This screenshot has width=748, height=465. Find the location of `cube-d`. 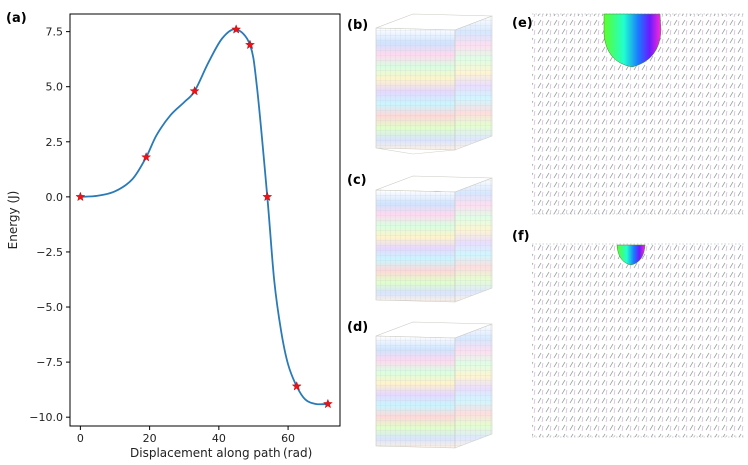

cube-d is located at coordinates (434, 385).